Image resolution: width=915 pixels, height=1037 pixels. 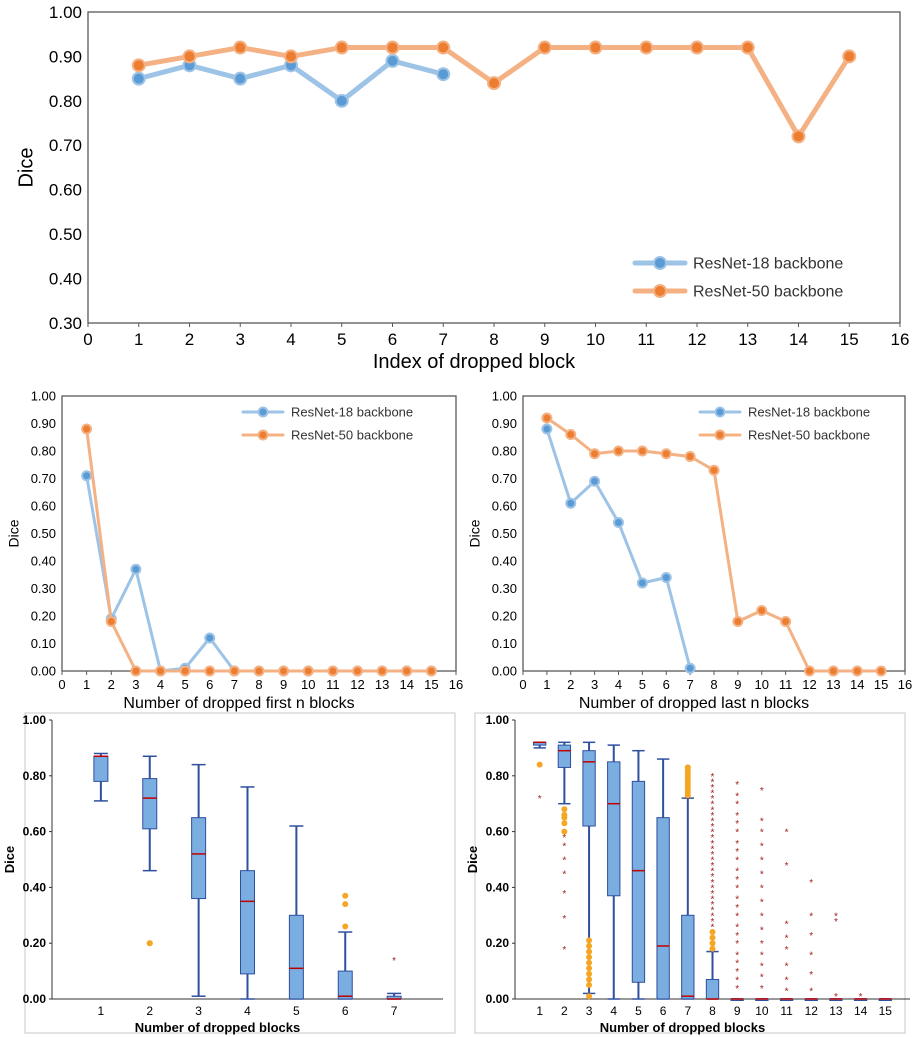 What do you see at coordinates (283, 684) in the screenshot?
I see `x-tick-label: 9` at bounding box center [283, 684].